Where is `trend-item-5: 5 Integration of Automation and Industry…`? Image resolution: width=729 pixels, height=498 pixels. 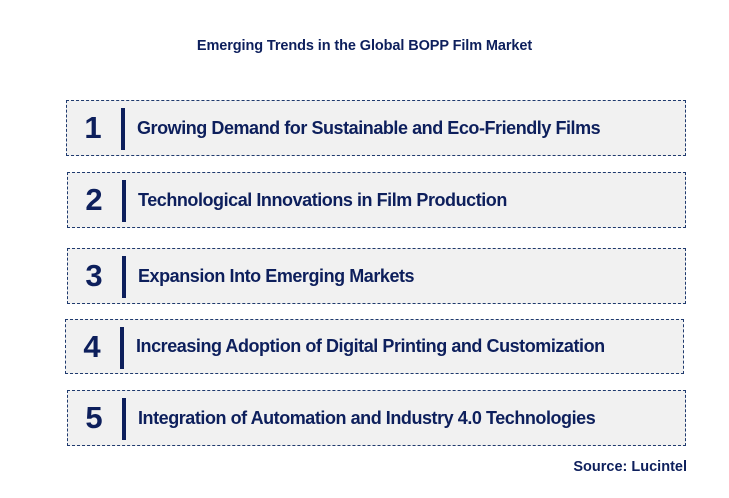
trend-item-5: 5 Integration of Automation and Industry… is located at coordinates (376, 418).